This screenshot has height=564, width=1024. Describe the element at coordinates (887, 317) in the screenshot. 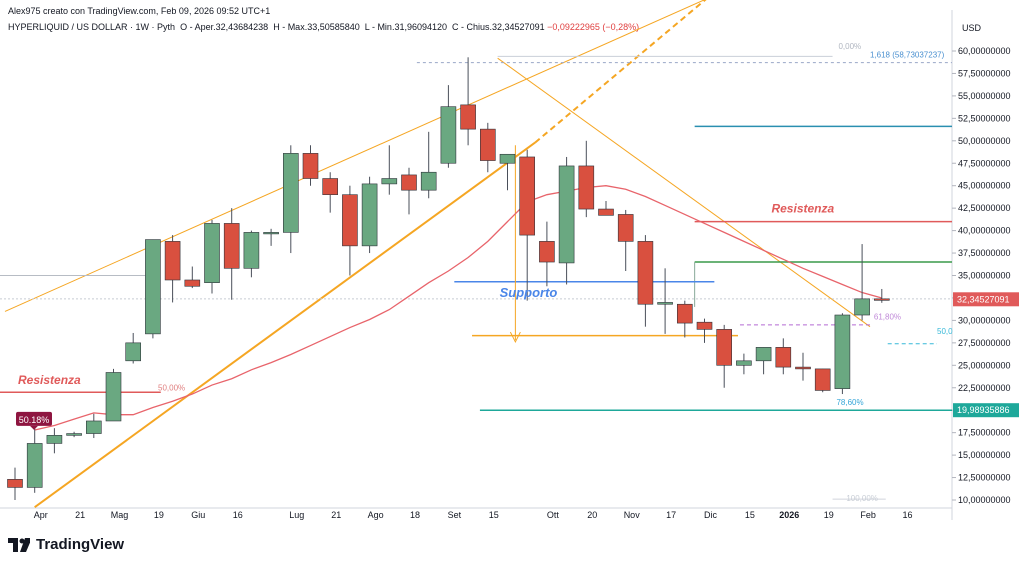

I see `fib-618-label: 61,80%` at that location.